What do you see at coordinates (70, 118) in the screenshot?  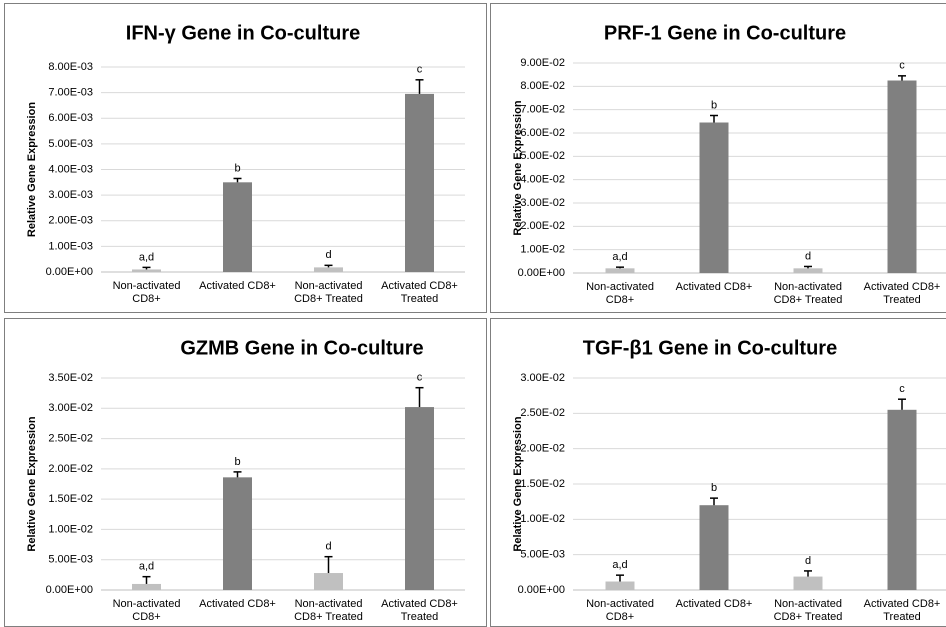 I see `y-tick-label: 6.00E-03` at bounding box center [70, 118].